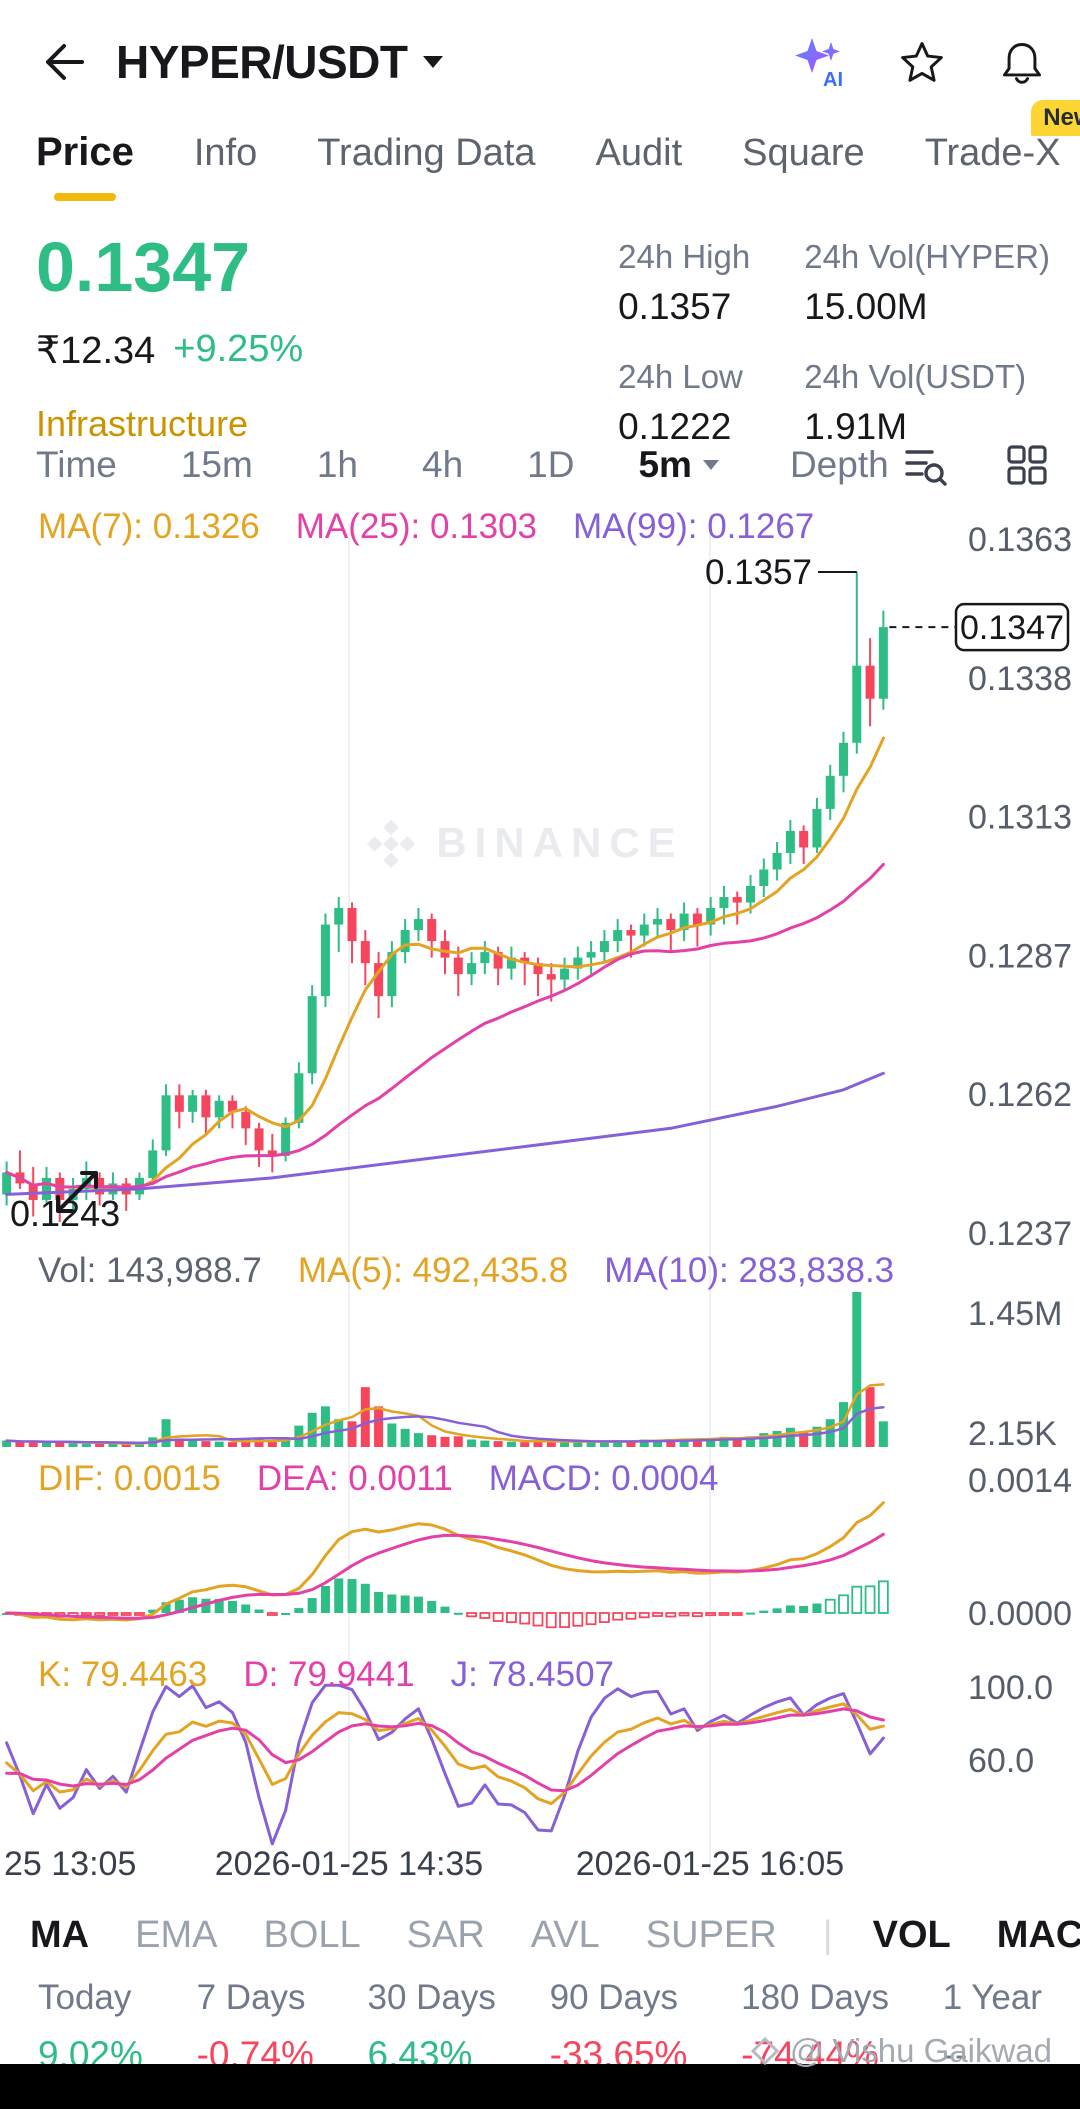  What do you see at coordinates (255, 2026) in the screenshot?
I see `perf-7d: 7 Days -0.74%` at bounding box center [255, 2026].